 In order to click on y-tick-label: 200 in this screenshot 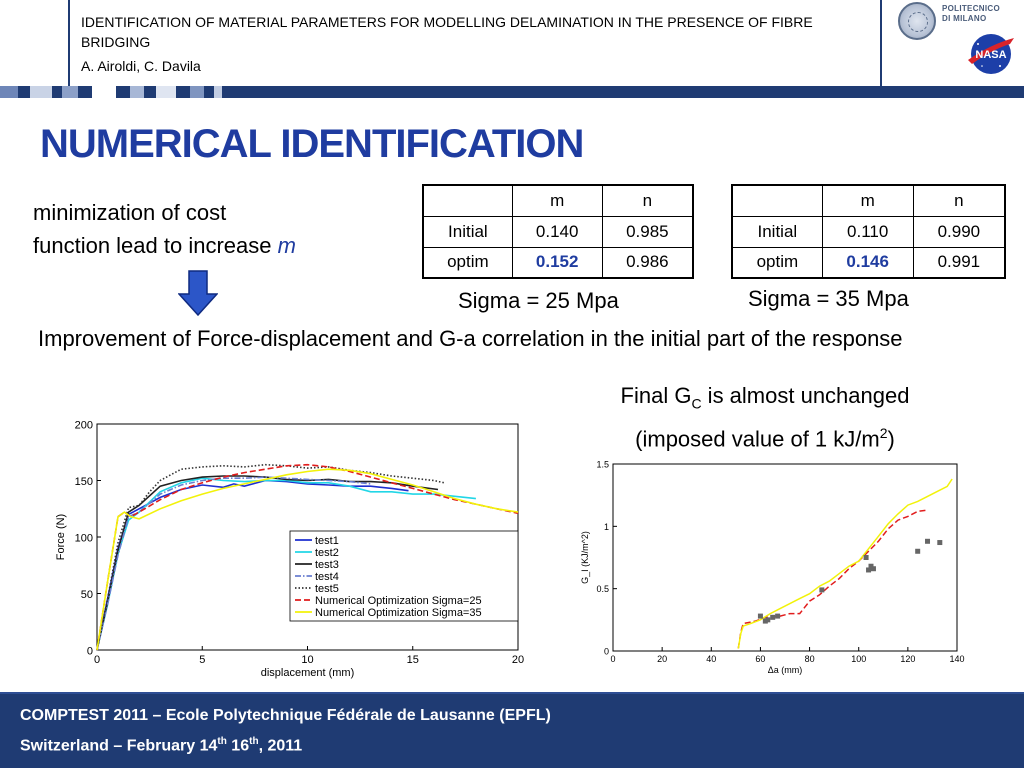, I will do `click(84, 426)`.